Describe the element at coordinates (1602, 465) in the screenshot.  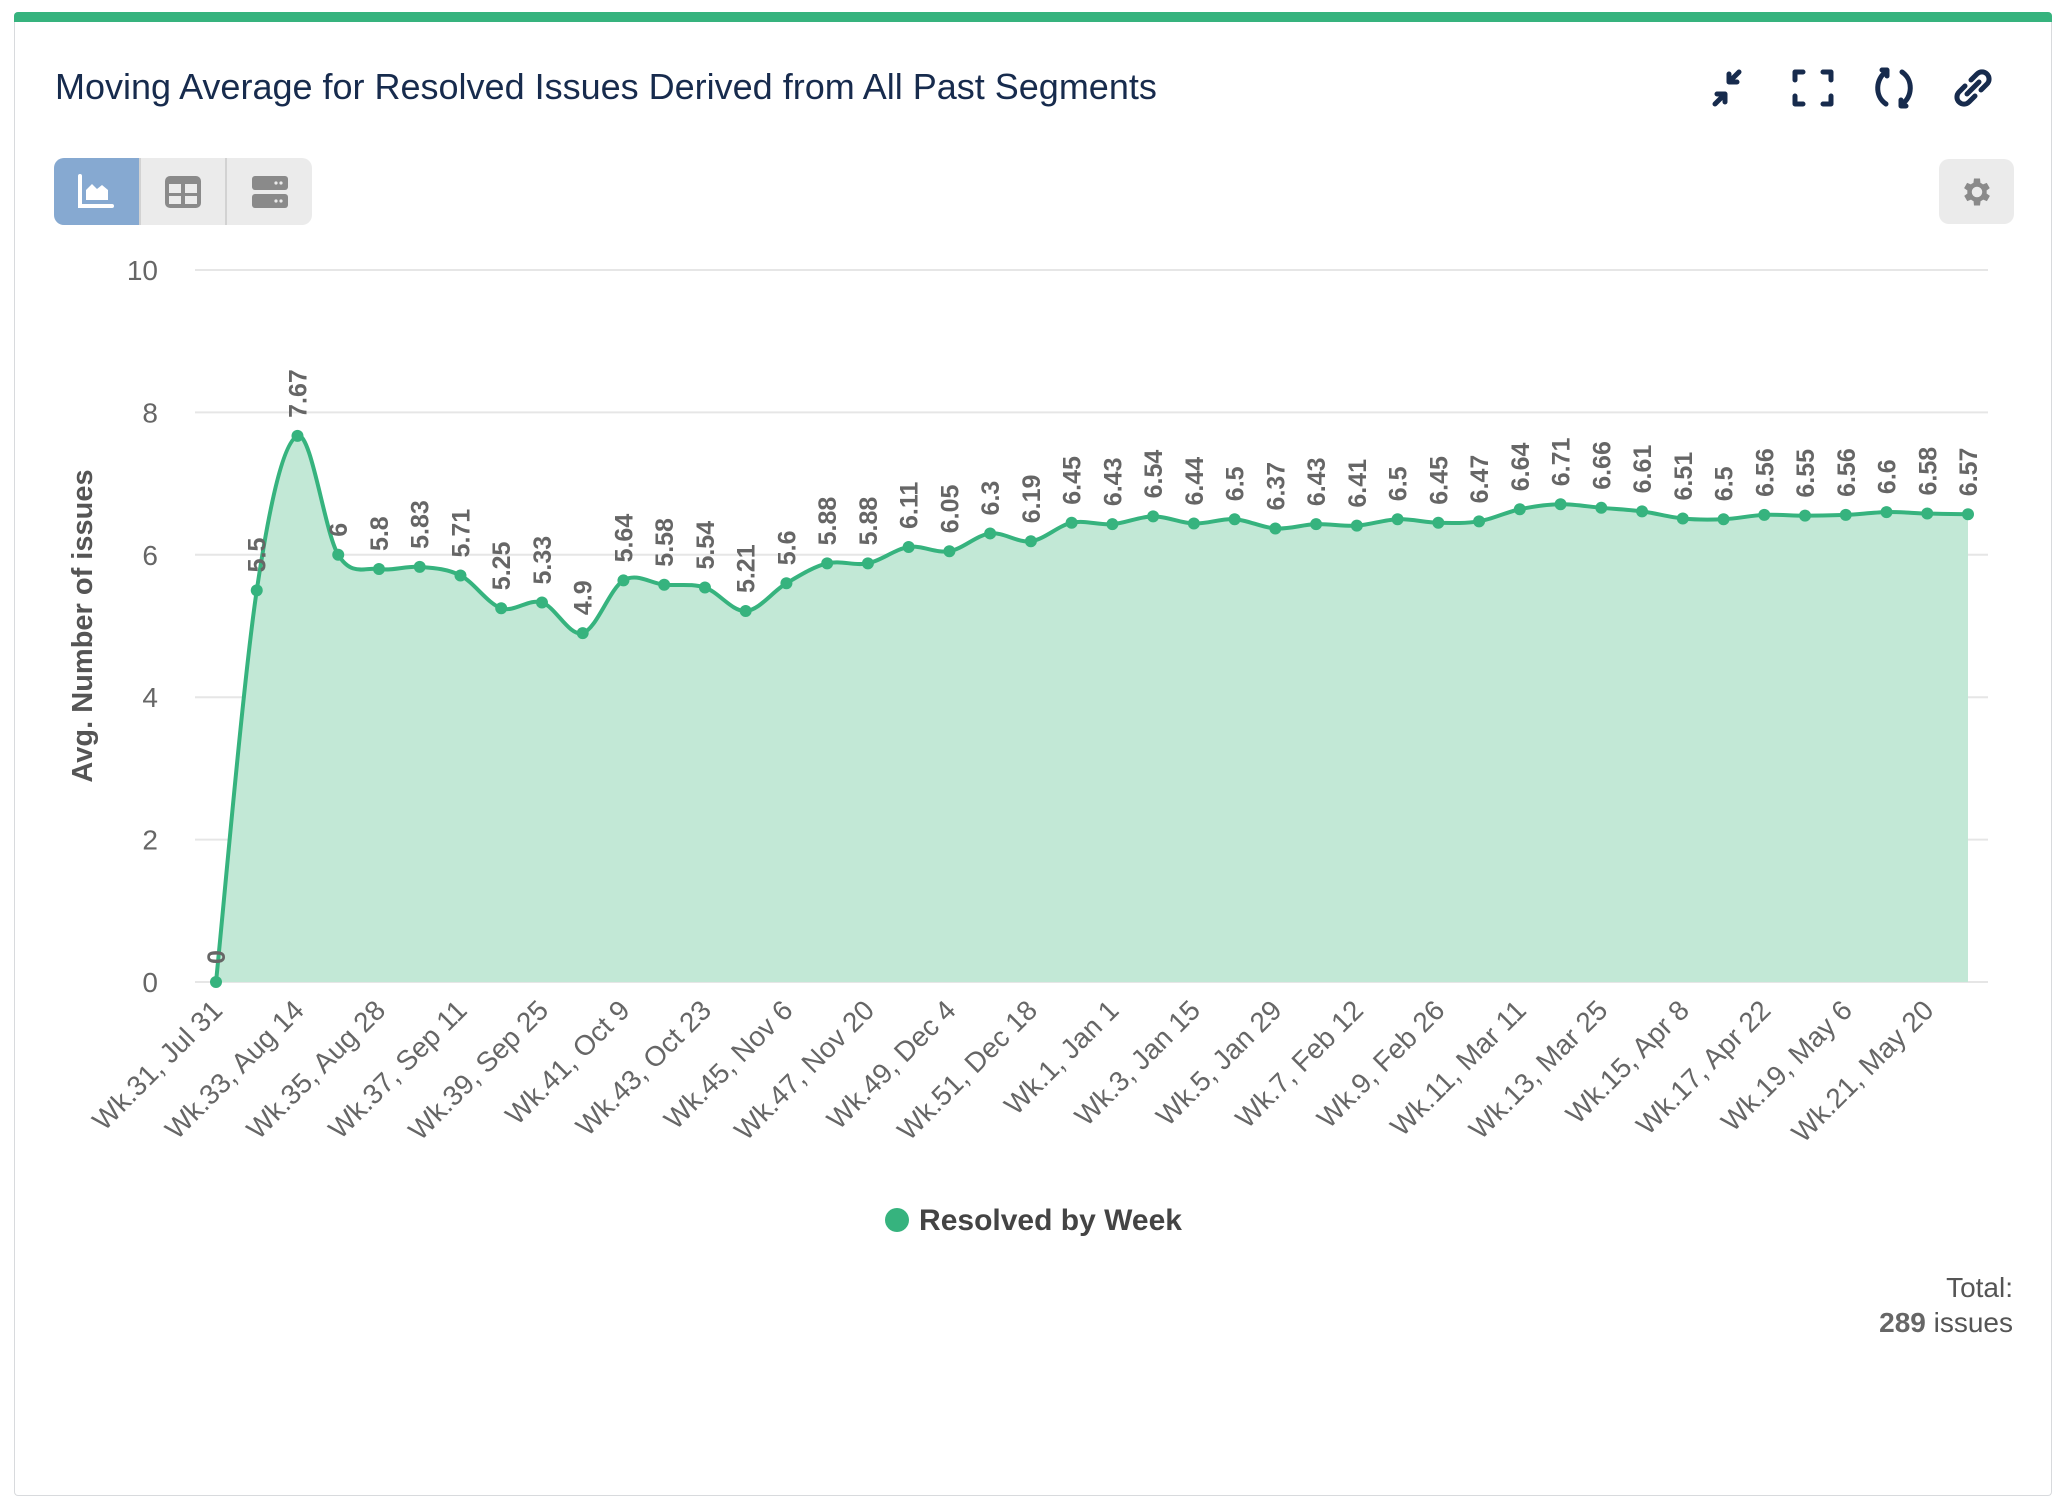
I see `data-label: 6.66` at that location.